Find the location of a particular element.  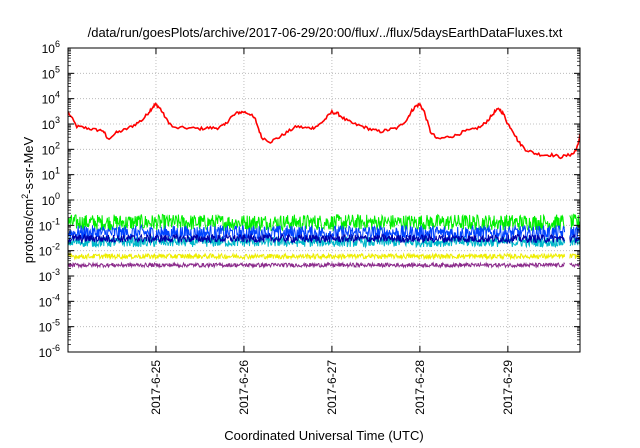

y-tick-label: 10² is located at coordinates (51, 148).